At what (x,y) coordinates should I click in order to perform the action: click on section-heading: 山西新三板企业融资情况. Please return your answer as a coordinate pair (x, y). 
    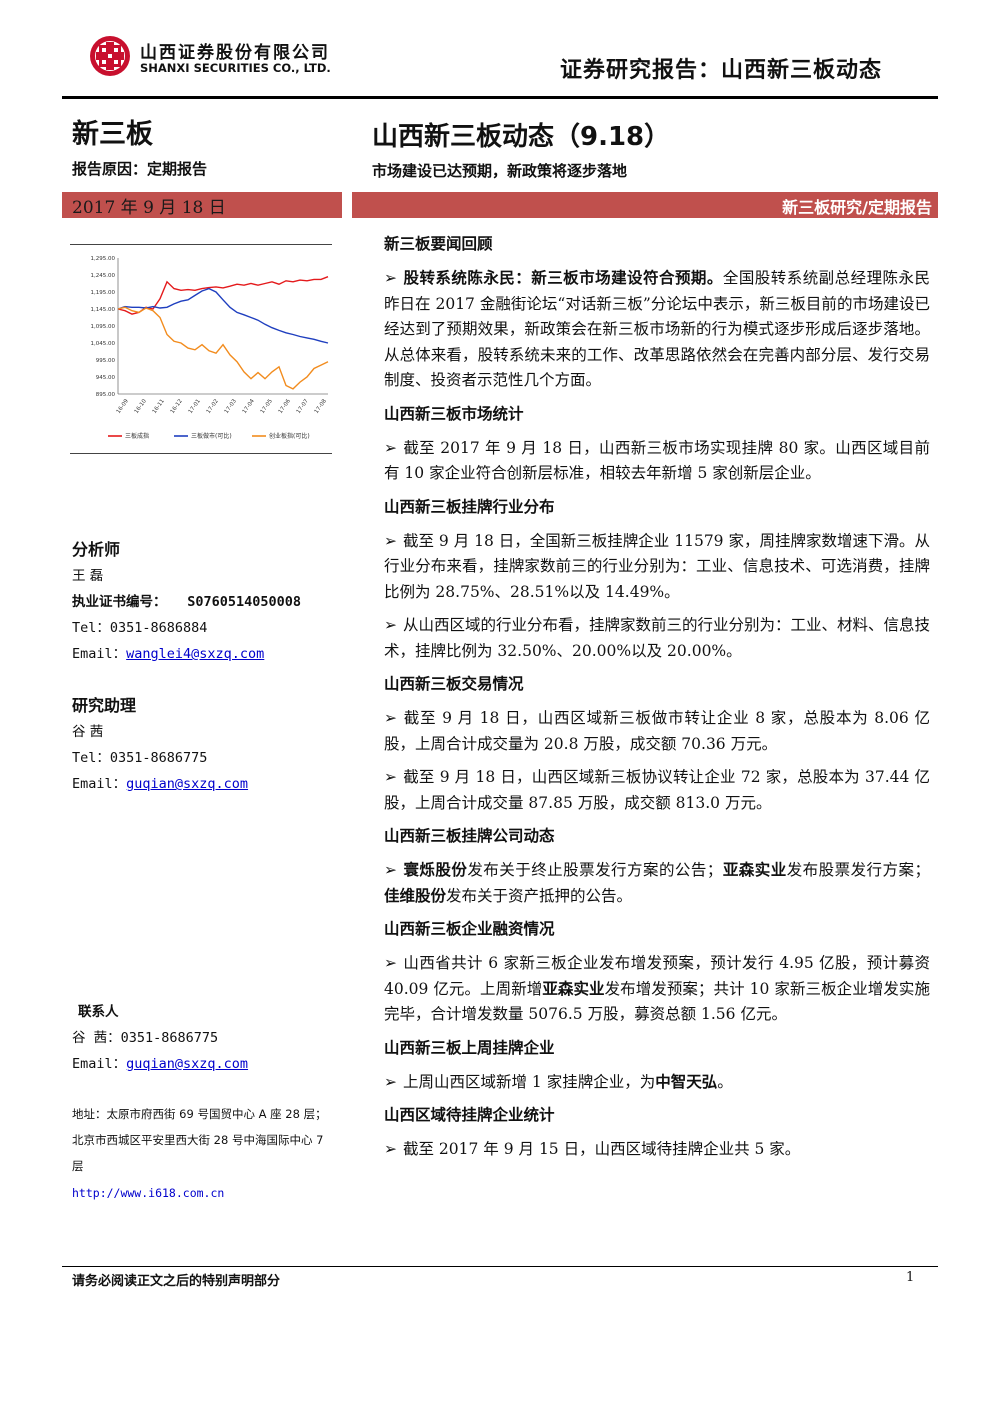
    Looking at the image, I should click on (469, 929).